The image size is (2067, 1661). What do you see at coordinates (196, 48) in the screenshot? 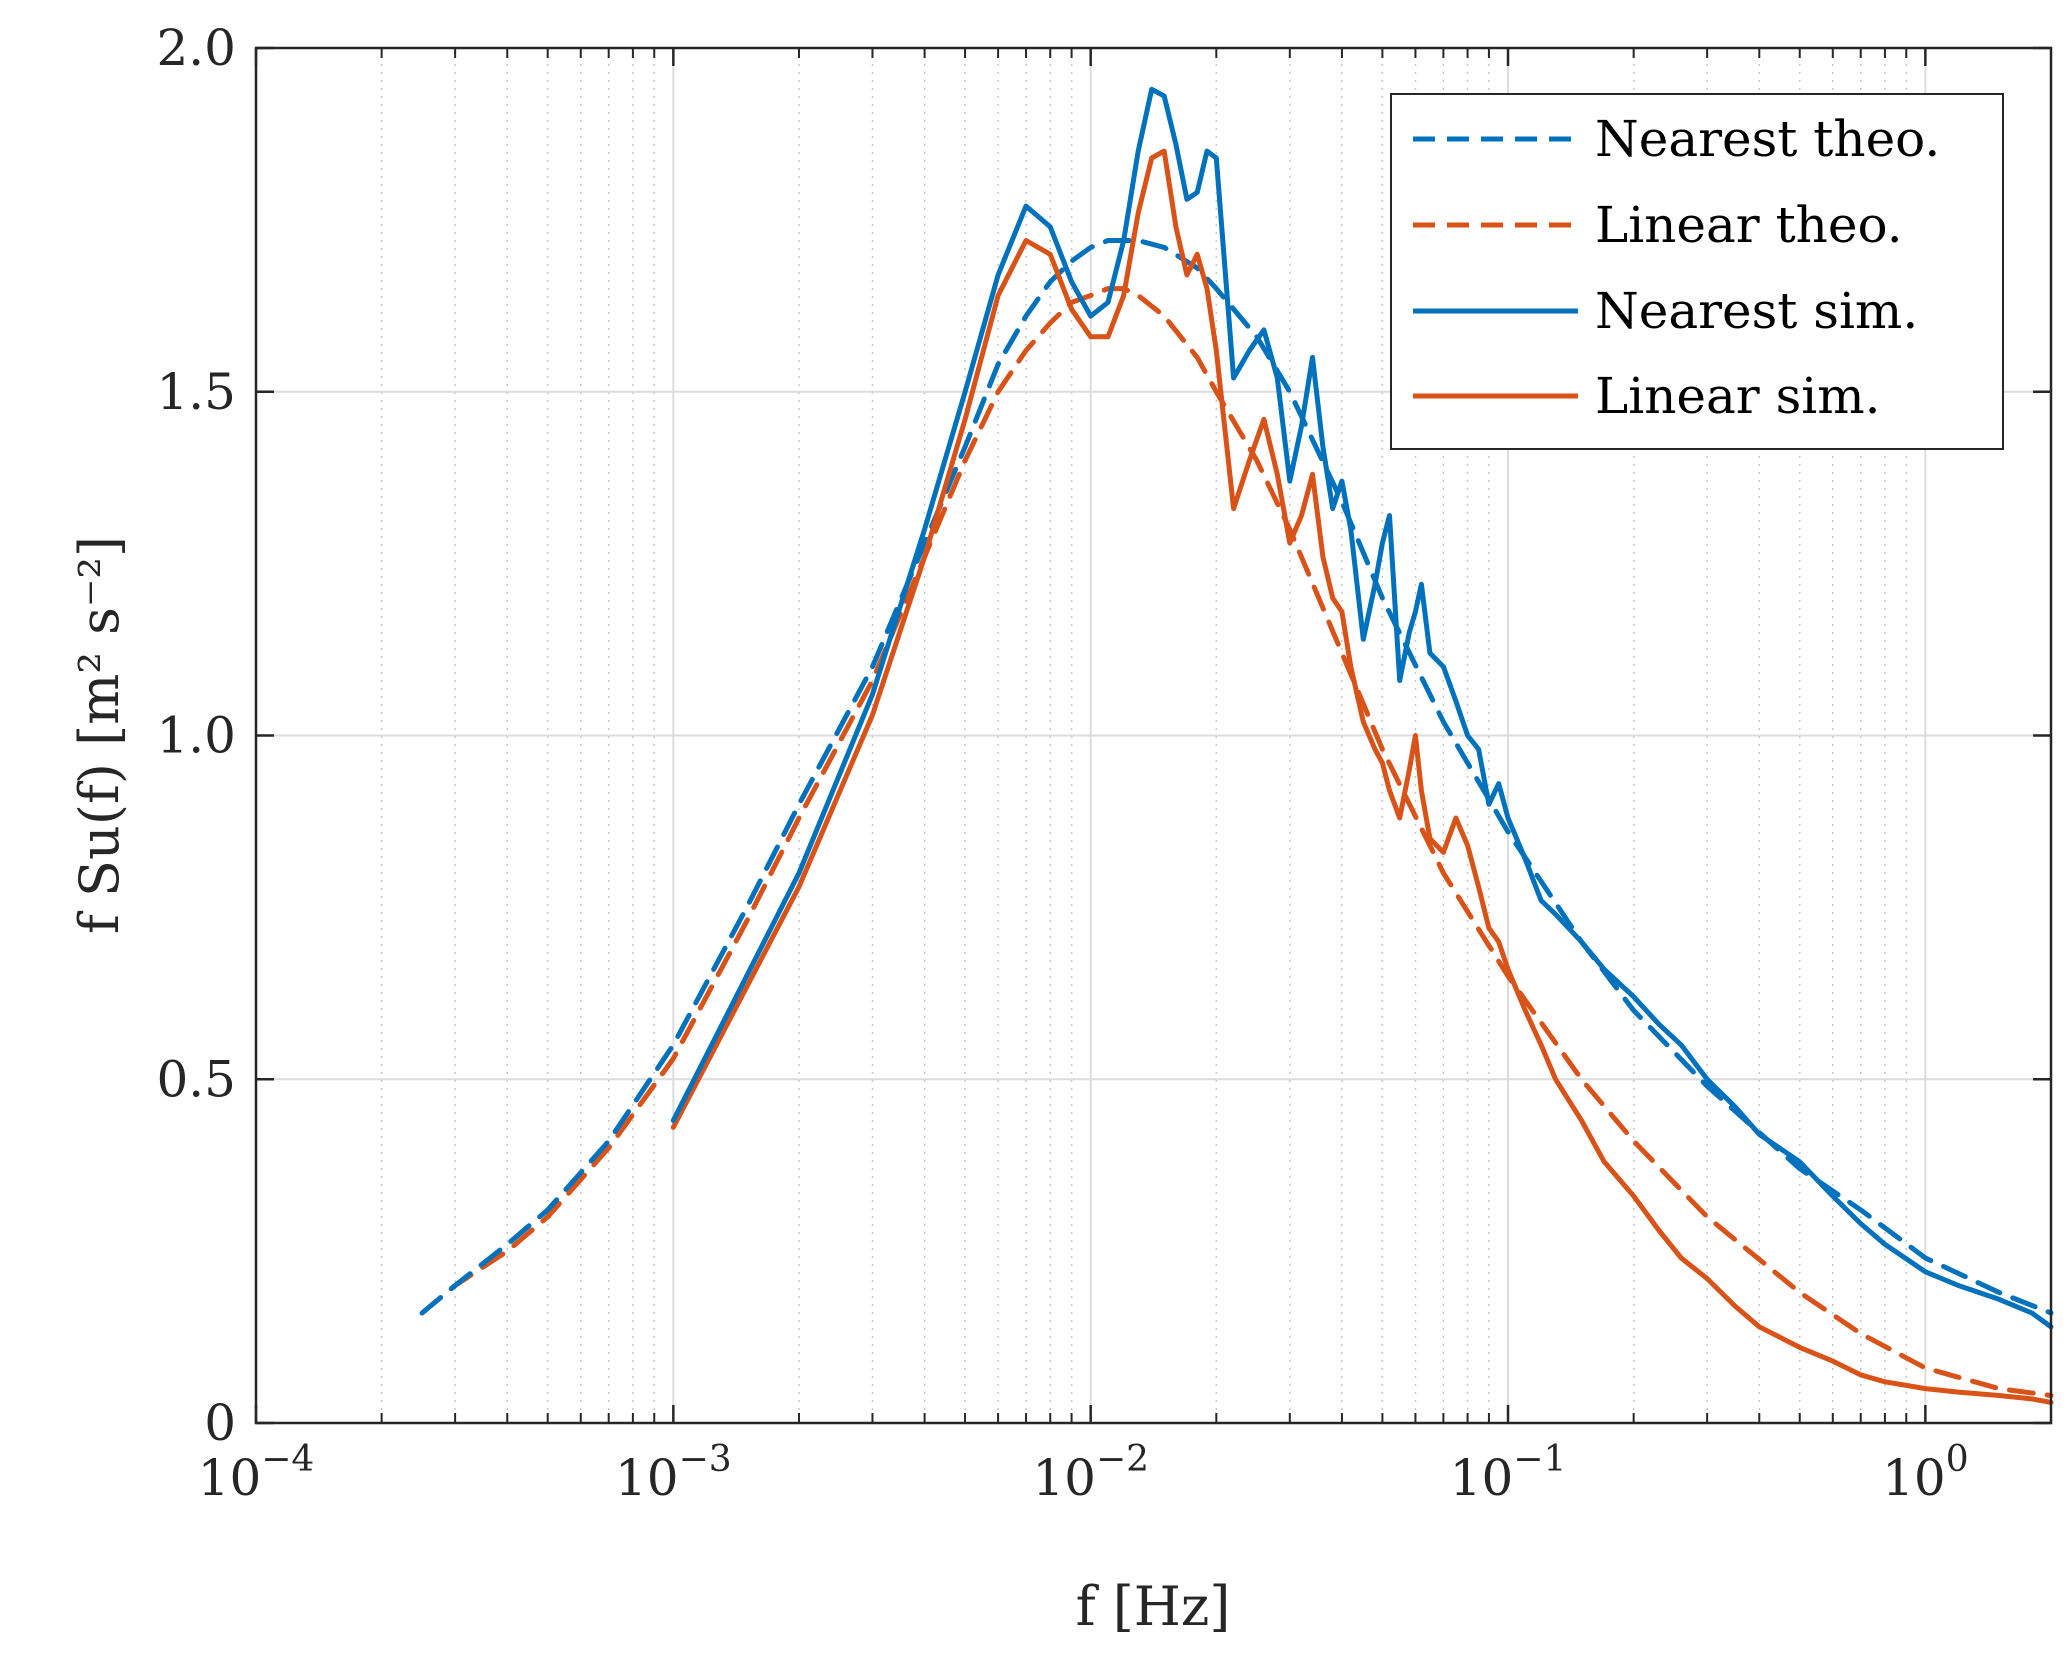
I see `y-tick-label: 2.0` at bounding box center [196, 48].